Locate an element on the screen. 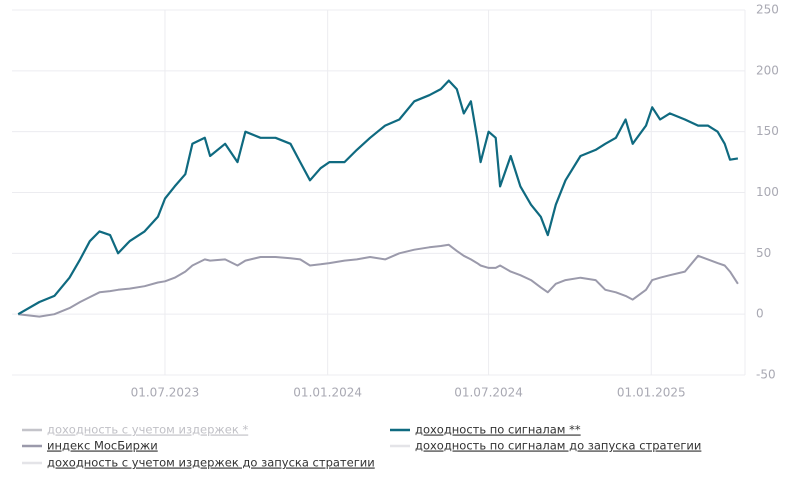  x-tick-label: 01.01.2024 is located at coordinates (327, 393).